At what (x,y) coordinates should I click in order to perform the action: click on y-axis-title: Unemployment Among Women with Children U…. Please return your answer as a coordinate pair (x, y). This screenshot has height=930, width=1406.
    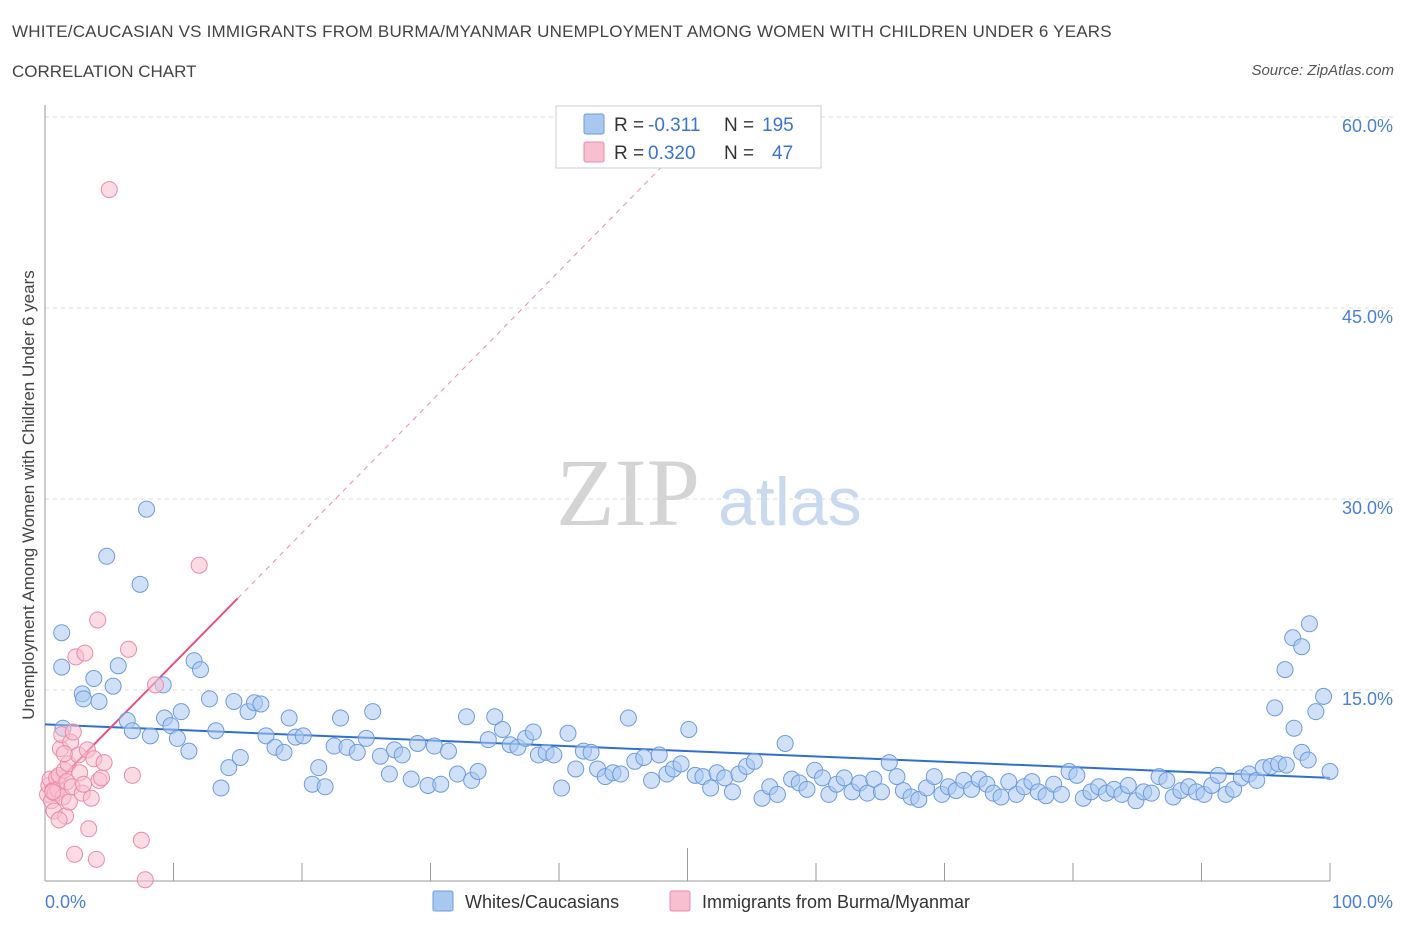
    Looking at the image, I should click on (28, 494).